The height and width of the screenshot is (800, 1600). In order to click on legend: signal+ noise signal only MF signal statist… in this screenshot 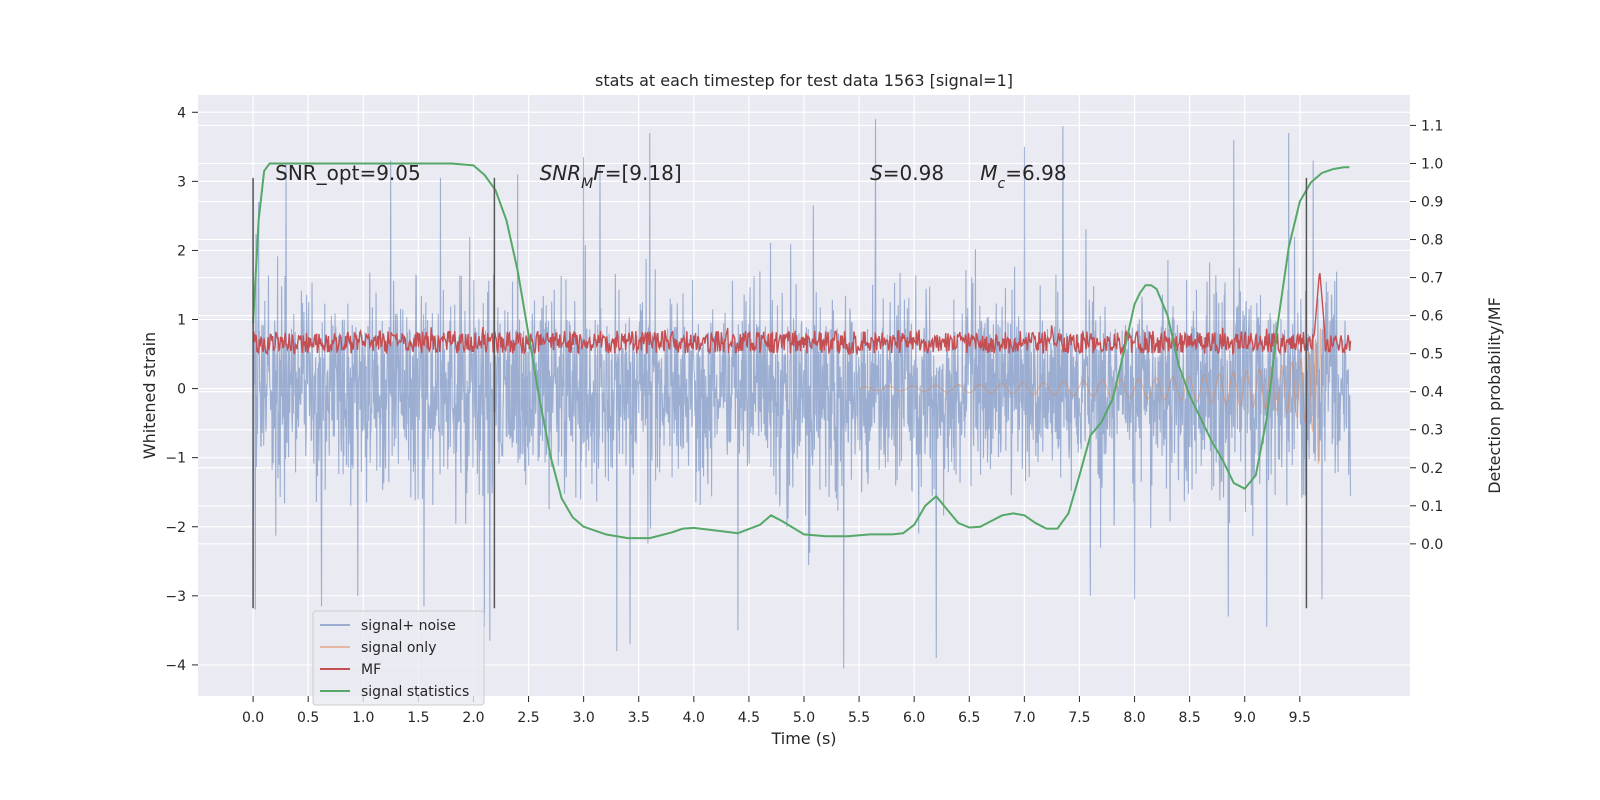, I will do `click(398, 658)`.